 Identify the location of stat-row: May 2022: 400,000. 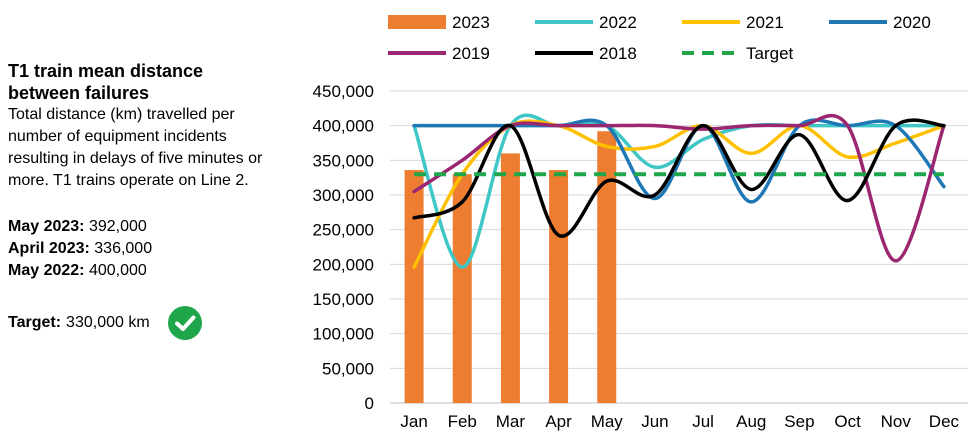
(143, 271).